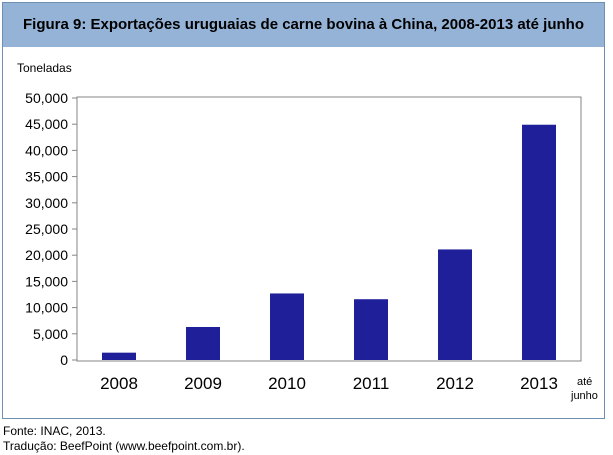 The height and width of the screenshot is (455, 613). Describe the element at coordinates (287, 383) in the screenshot. I see `x-tick-label: 2010` at that location.